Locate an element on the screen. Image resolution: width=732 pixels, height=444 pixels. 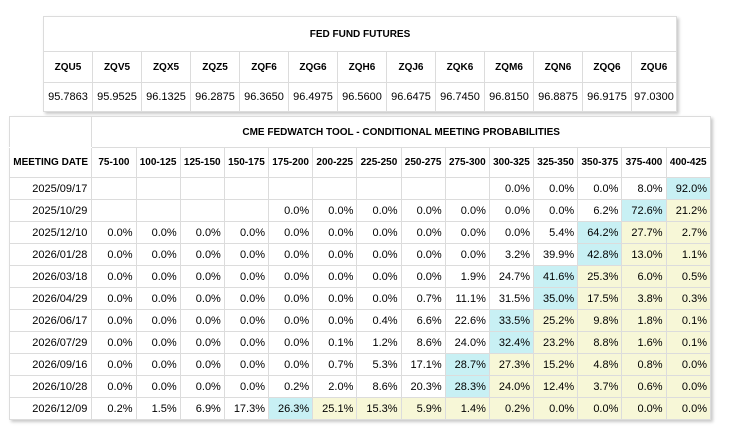
meeting-date: 2025/12/10 is located at coordinates (50, 232).